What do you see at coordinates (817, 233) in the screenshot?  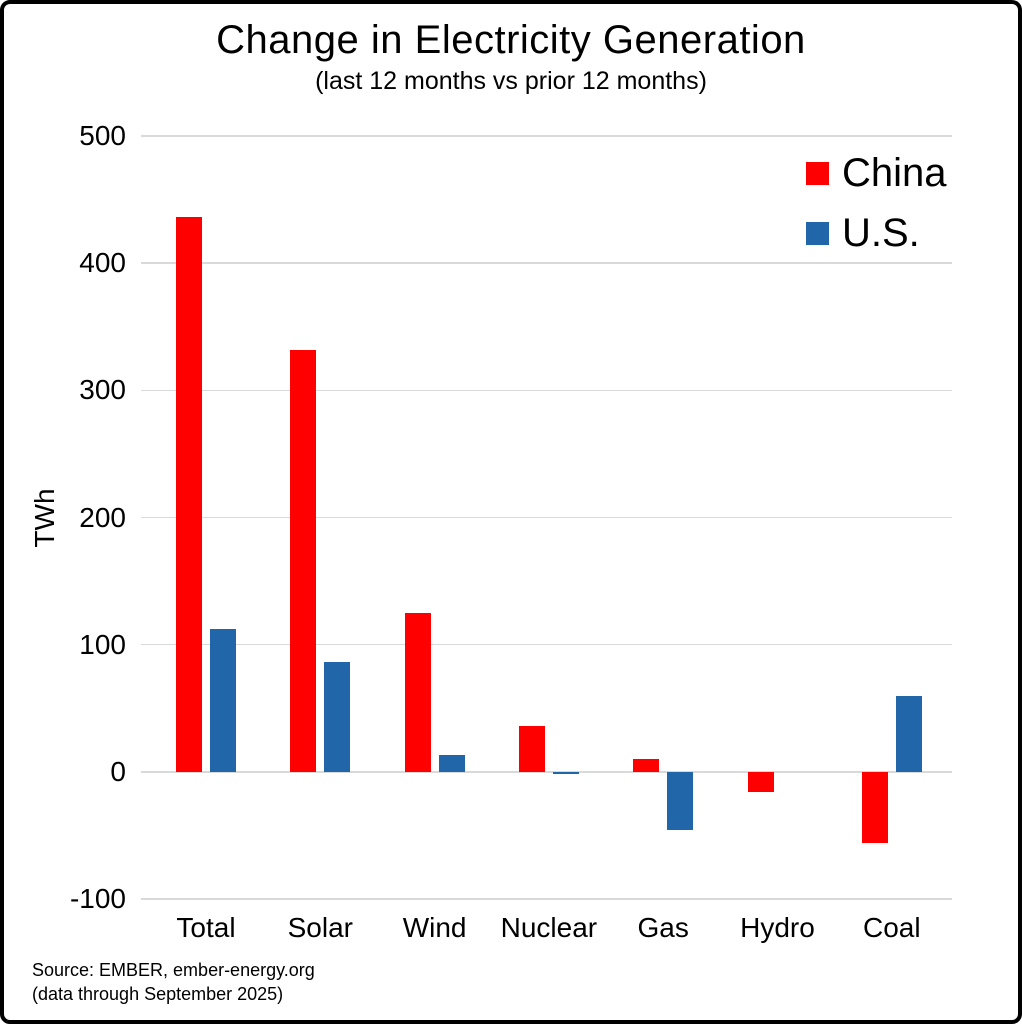 I see `legend-swatch-us` at bounding box center [817, 233].